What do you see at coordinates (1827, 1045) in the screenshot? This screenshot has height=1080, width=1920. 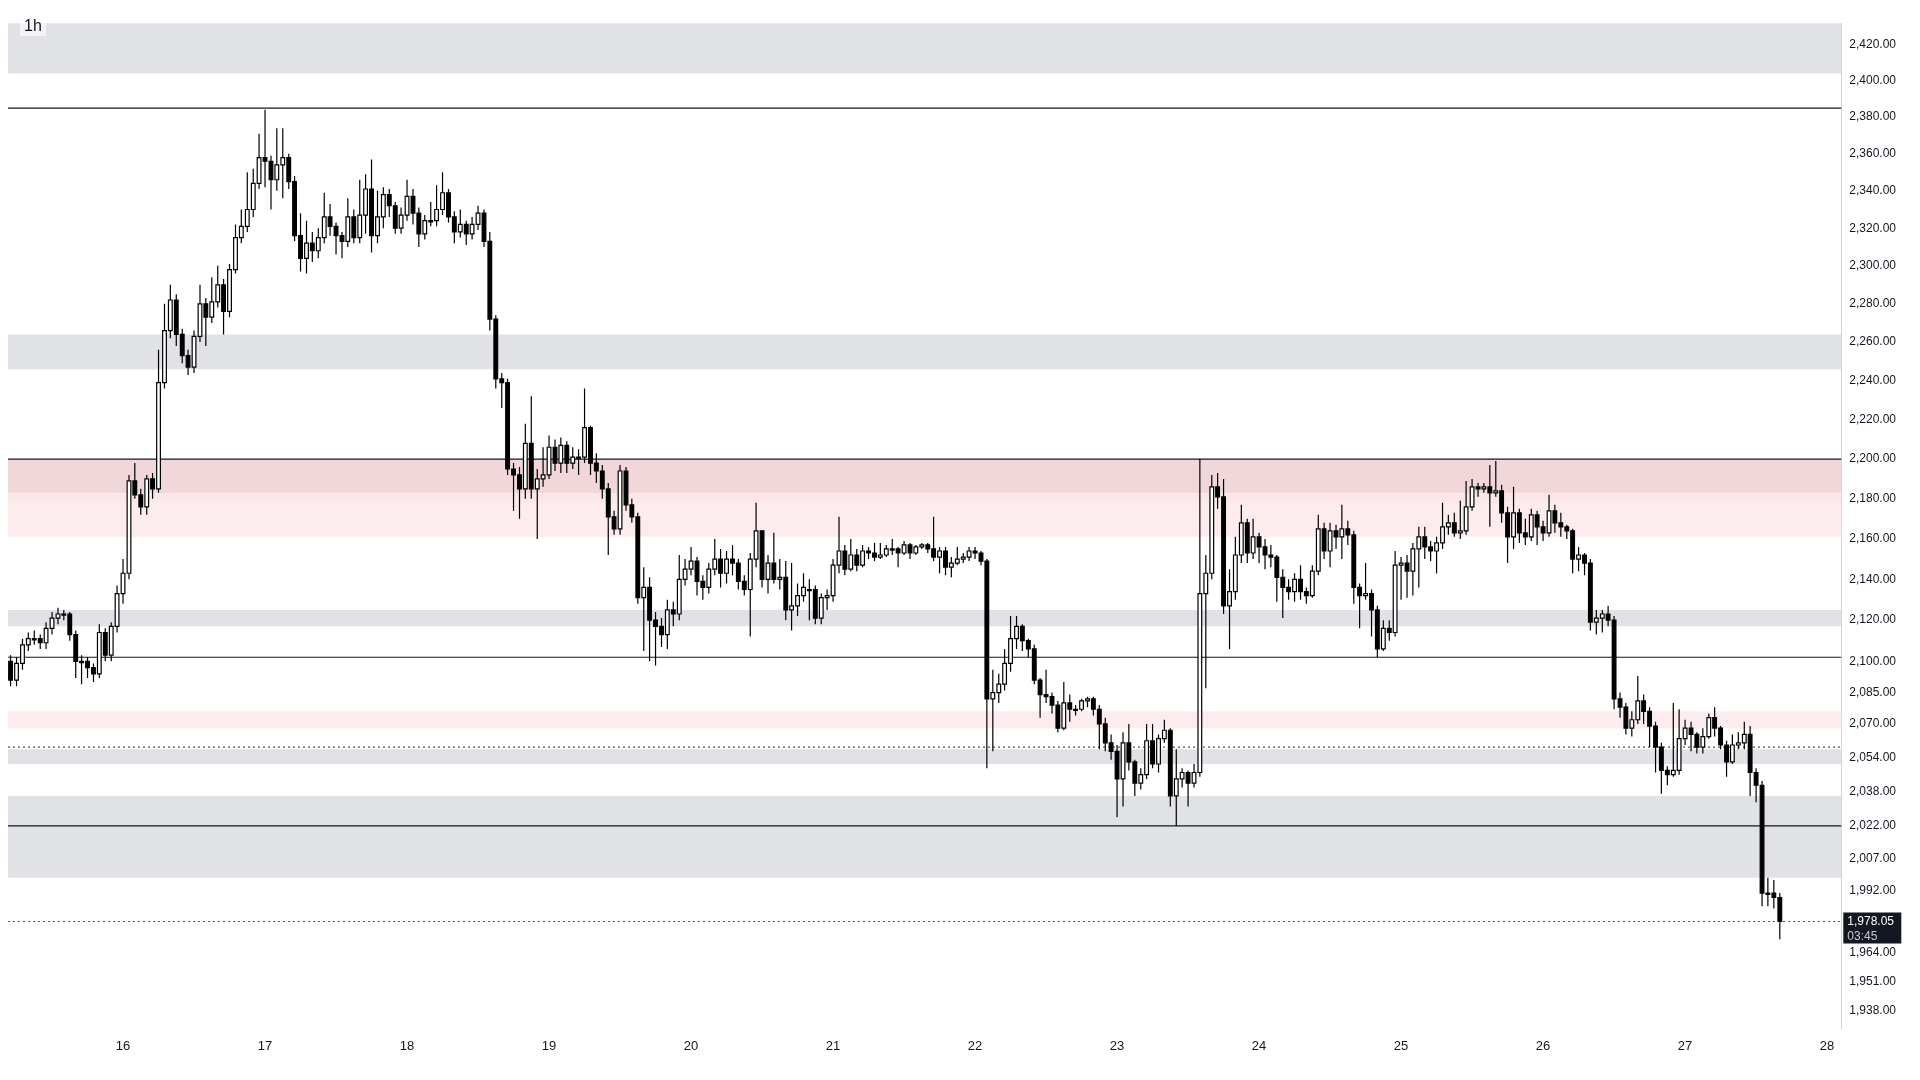 I see `x-tick-label: 28` at bounding box center [1827, 1045].